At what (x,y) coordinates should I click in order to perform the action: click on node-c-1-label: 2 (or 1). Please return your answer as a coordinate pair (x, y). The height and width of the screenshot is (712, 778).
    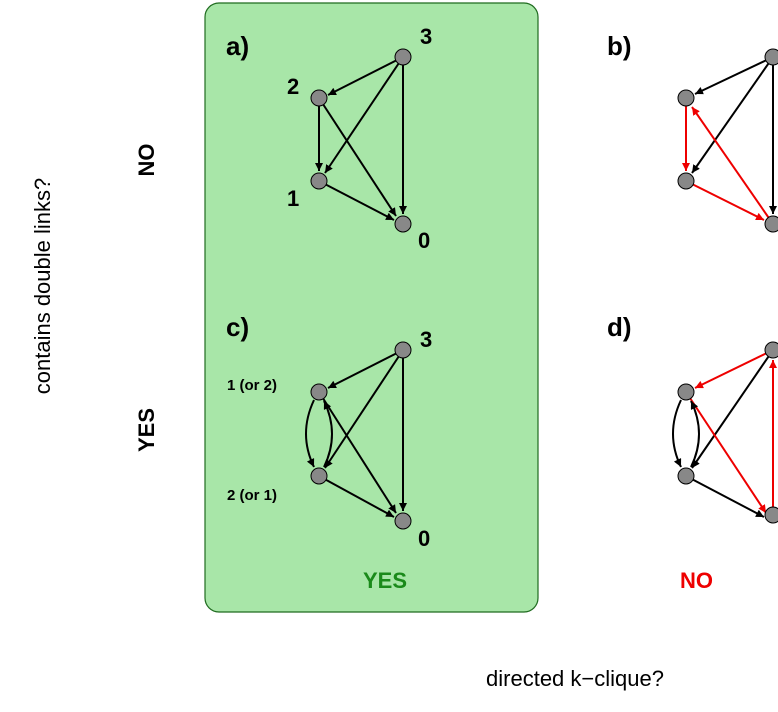
    Looking at the image, I should click on (252, 495).